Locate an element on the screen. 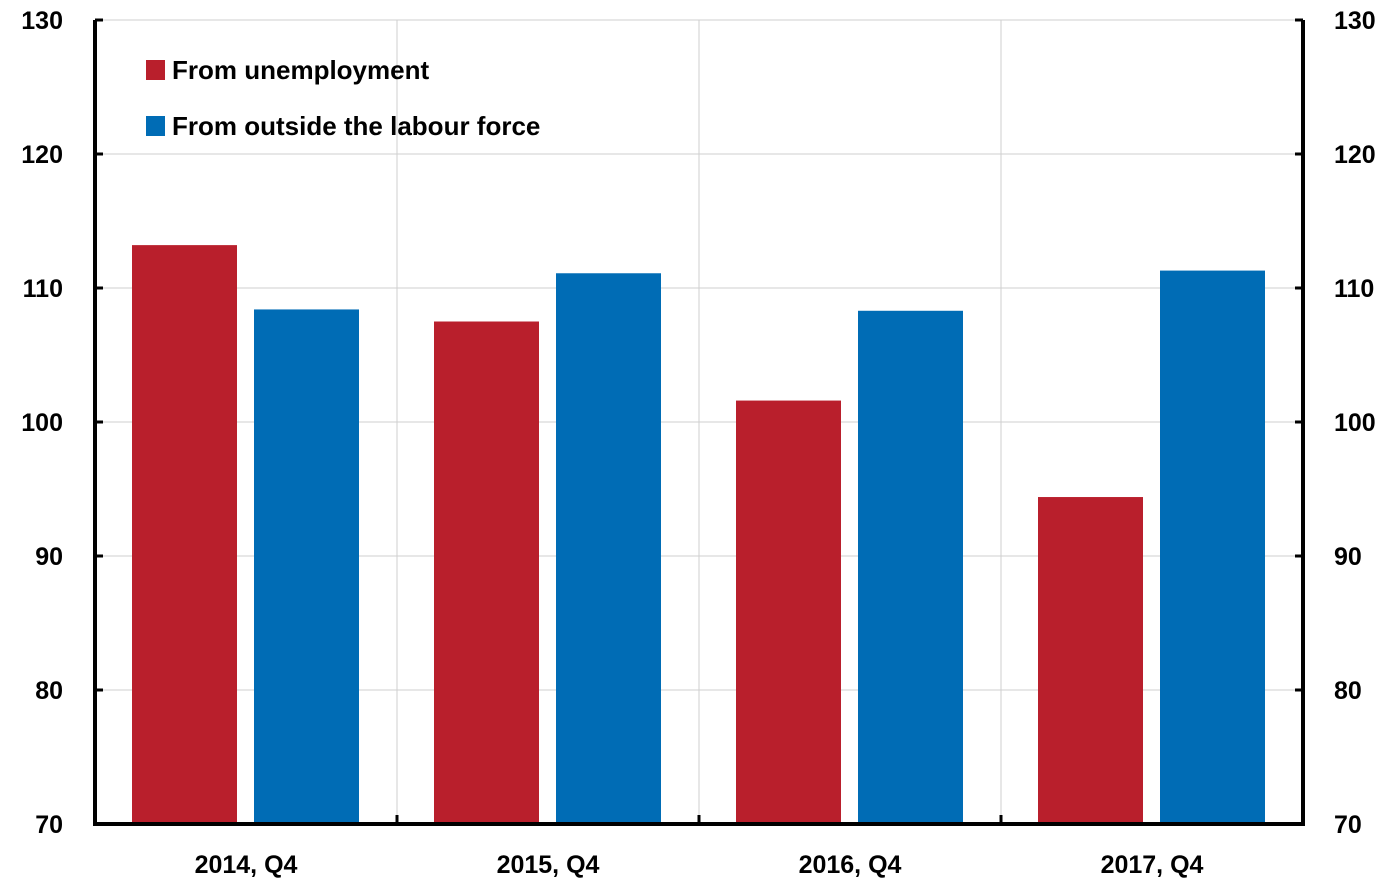 The width and height of the screenshot is (1386, 882). y-axis-left-ticks: 70 80 90 100 110 120 130 is located at coordinates (42, 423).